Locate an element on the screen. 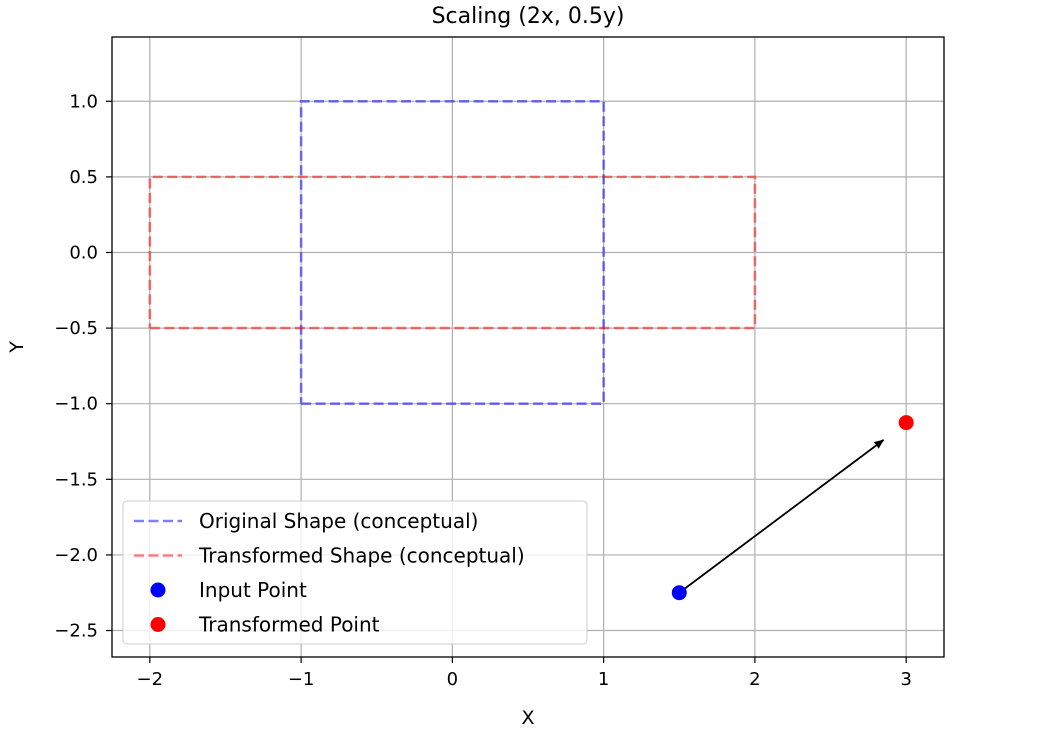  y-tick-label: −0.5 is located at coordinates (76, 328).